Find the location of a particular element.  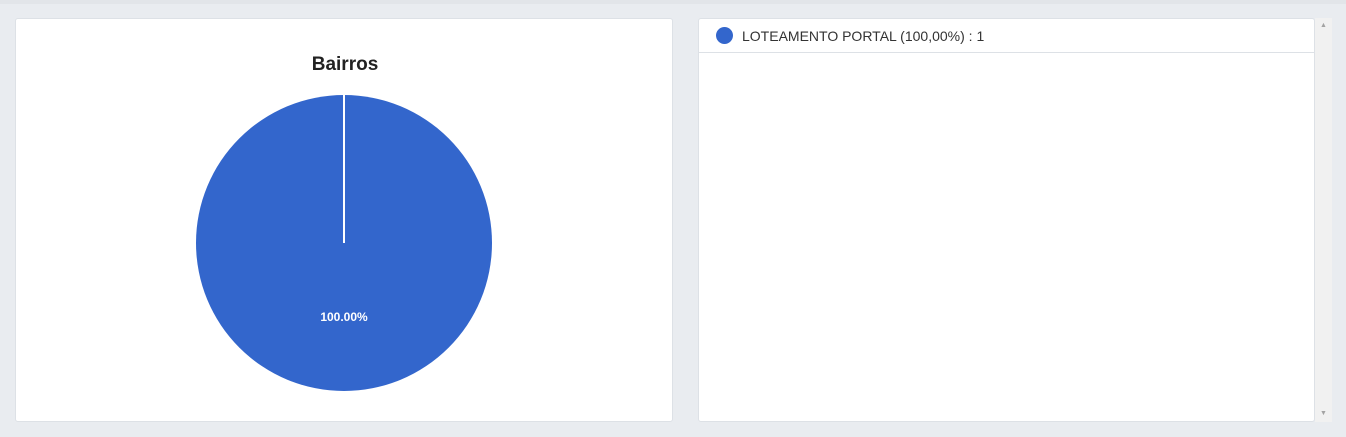

pie-slices: 100.00% is located at coordinates (344, 243).